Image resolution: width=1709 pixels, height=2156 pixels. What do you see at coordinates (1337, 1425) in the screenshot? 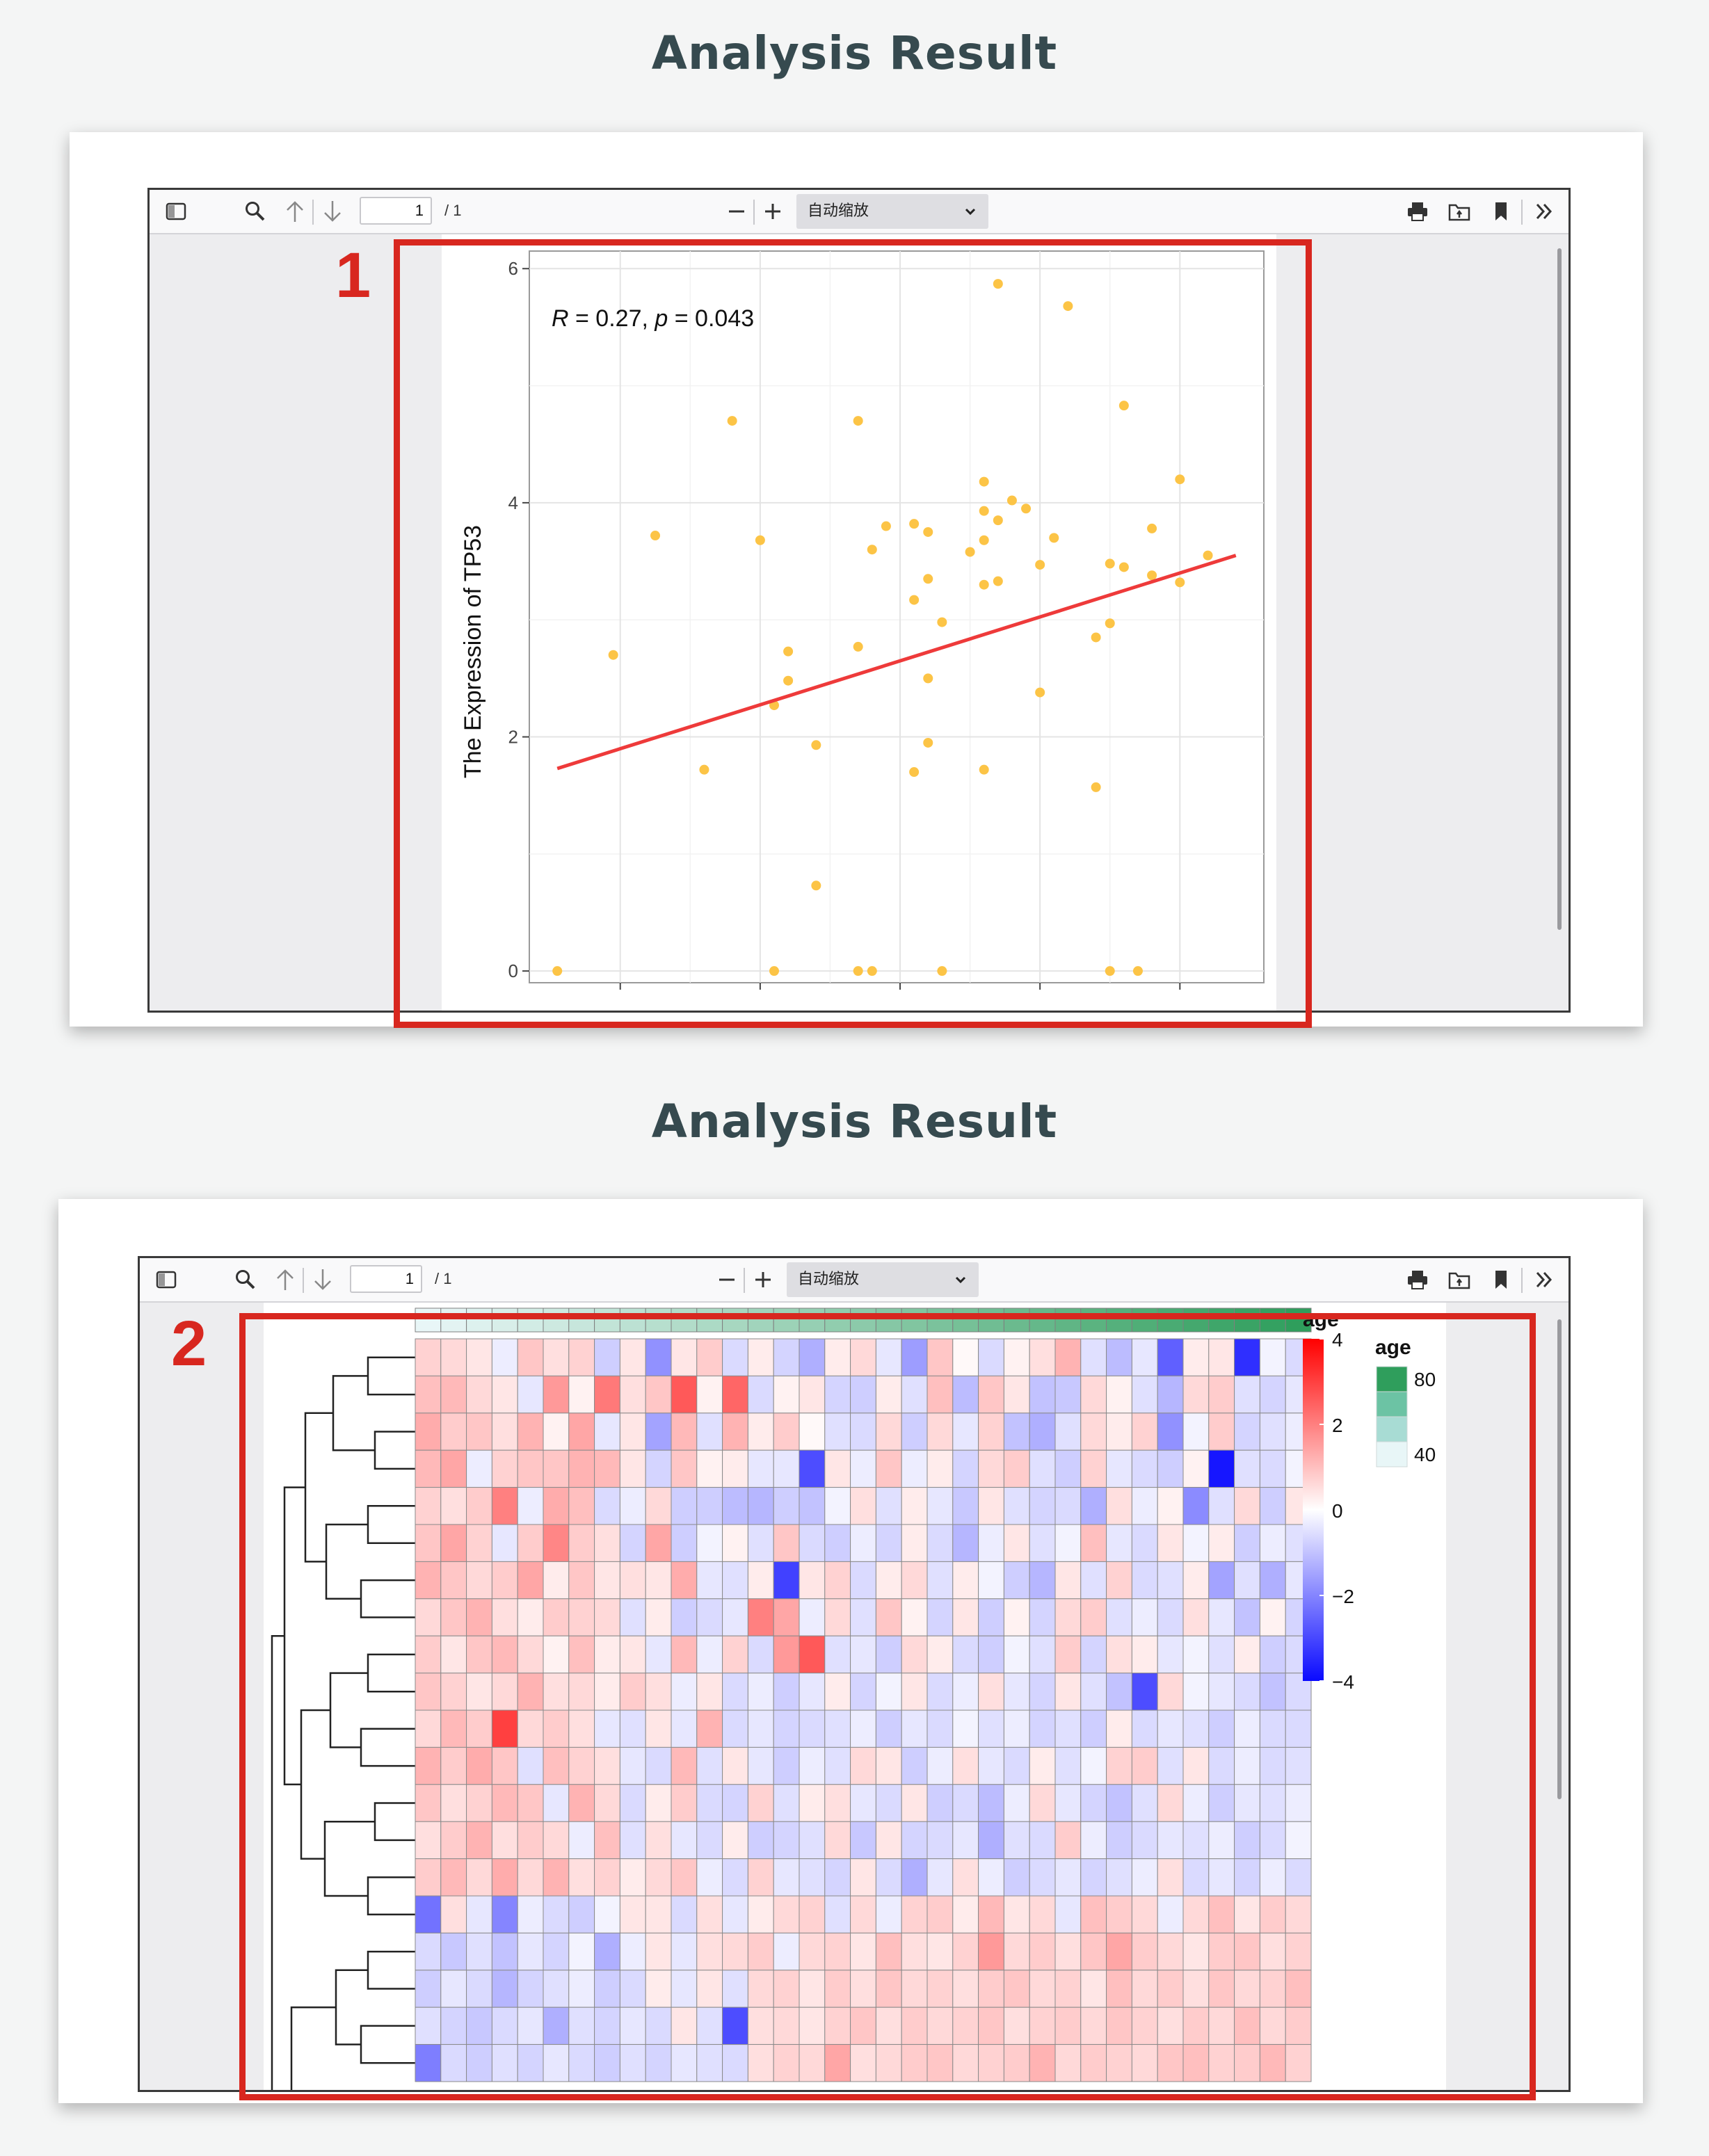
I see `color-legend-label: 2` at bounding box center [1337, 1425].